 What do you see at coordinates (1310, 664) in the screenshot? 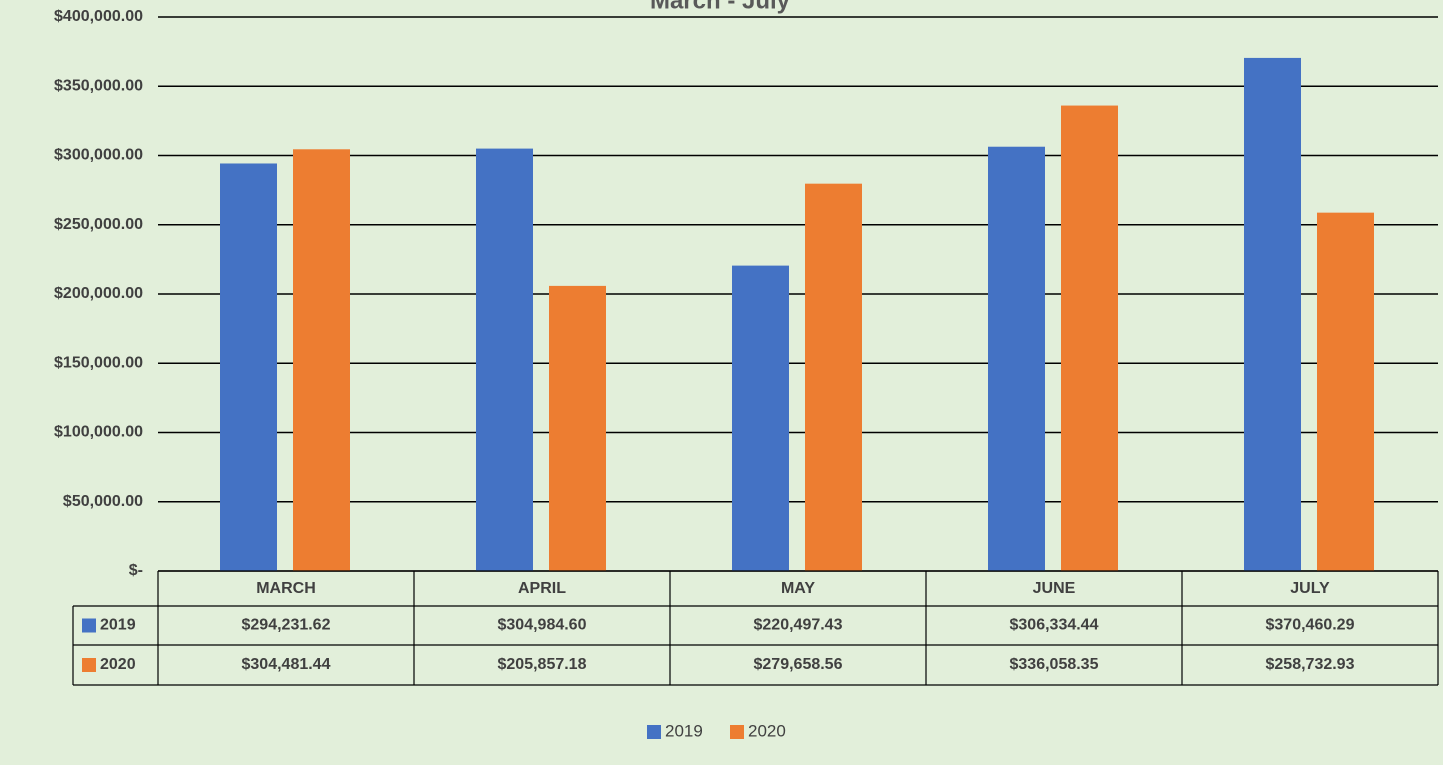
I see `table-value: $258,732.93` at bounding box center [1310, 664].